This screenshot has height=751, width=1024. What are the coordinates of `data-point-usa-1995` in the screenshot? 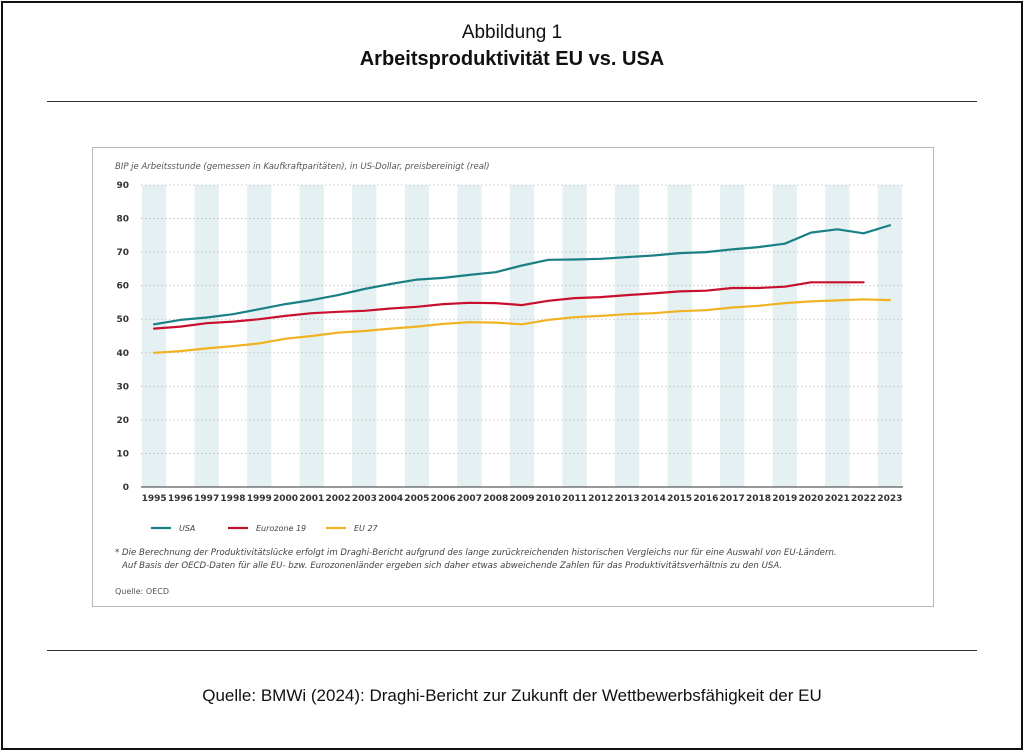 It's located at (154, 324).